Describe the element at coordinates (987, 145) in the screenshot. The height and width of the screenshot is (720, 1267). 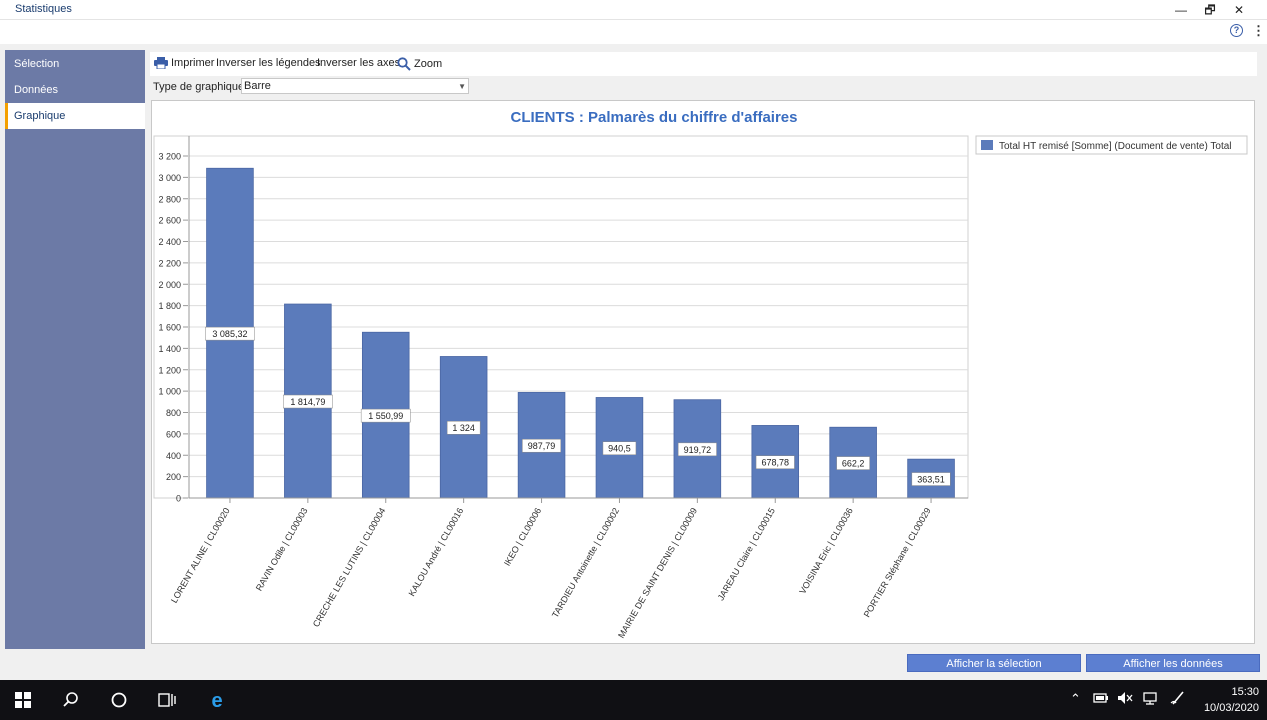
I see `legend-swatch` at that location.